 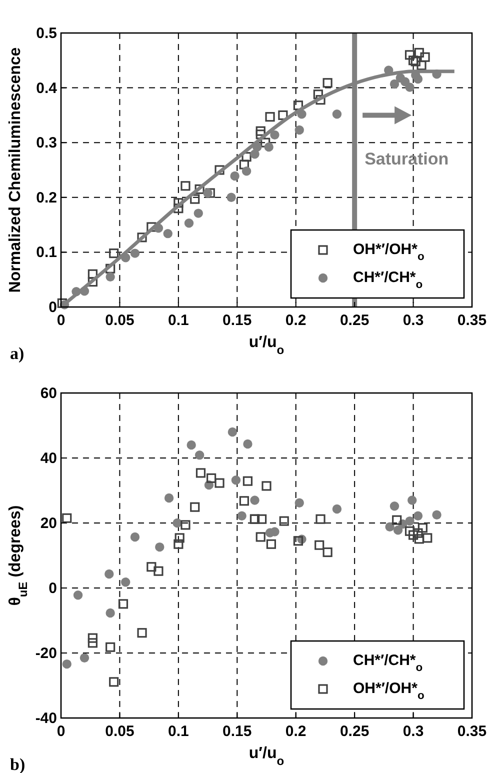 I want to click on y-tick-label: 0.4, so click(x=47, y=88).